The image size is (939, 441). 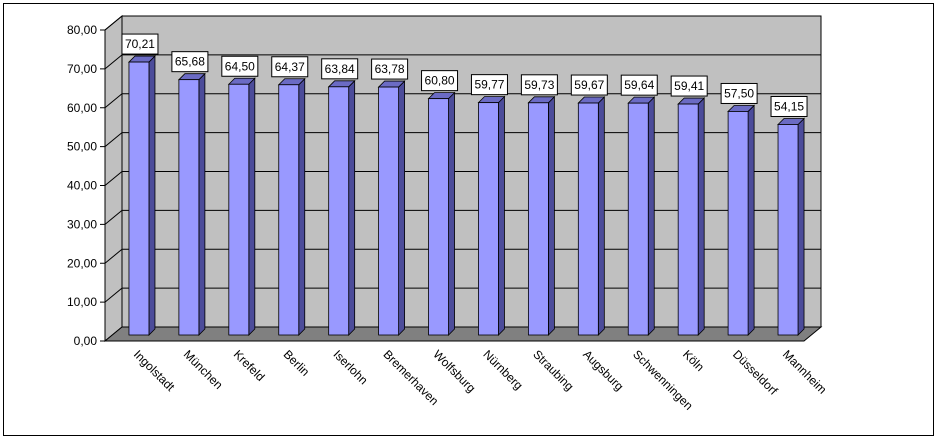 What do you see at coordinates (805, 372) in the screenshot?
I see `category-label: Mannheim` at bounding box center [805, 372].